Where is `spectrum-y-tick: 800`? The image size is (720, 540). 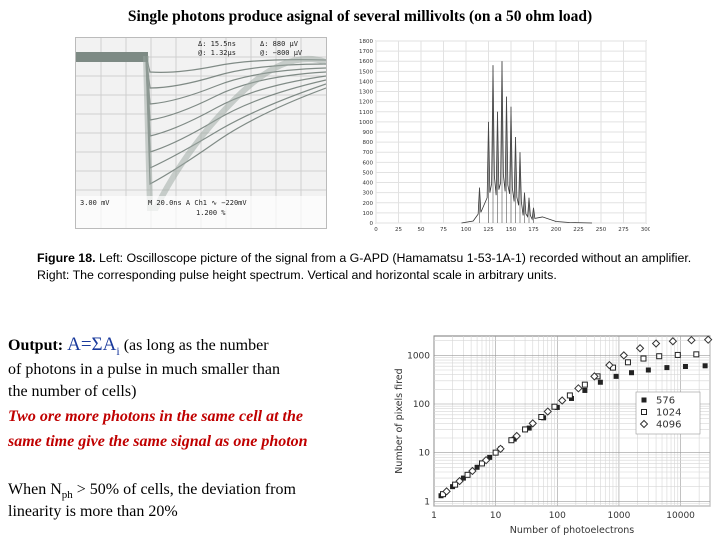 spectrum-y-tick: 800 is located at coordinates (368, 143).